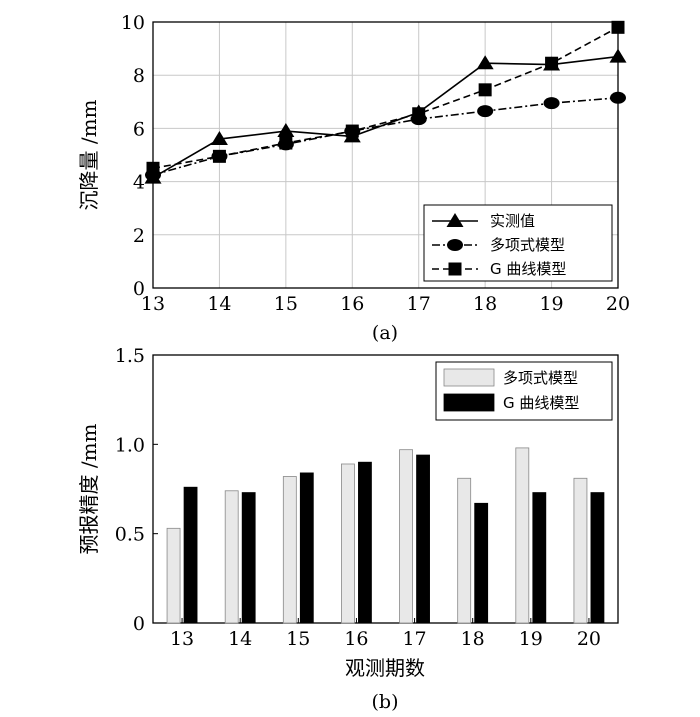  I want to click on panel-label-b: (b), so click(385, 702).